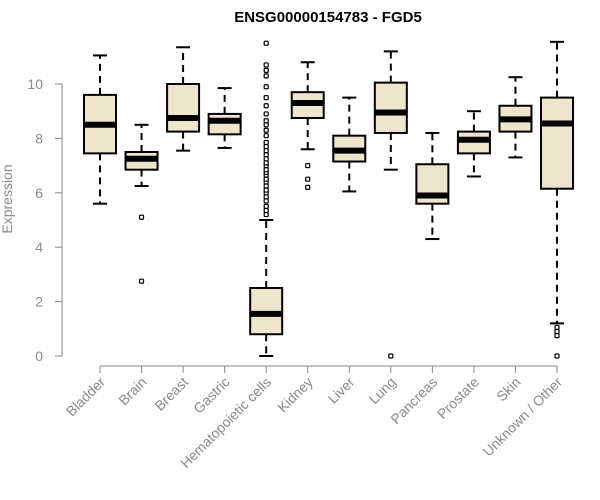  Describe the element at coordinates (171, 394) in the screenshot. I see `x-tick-label: Breast` at that location.